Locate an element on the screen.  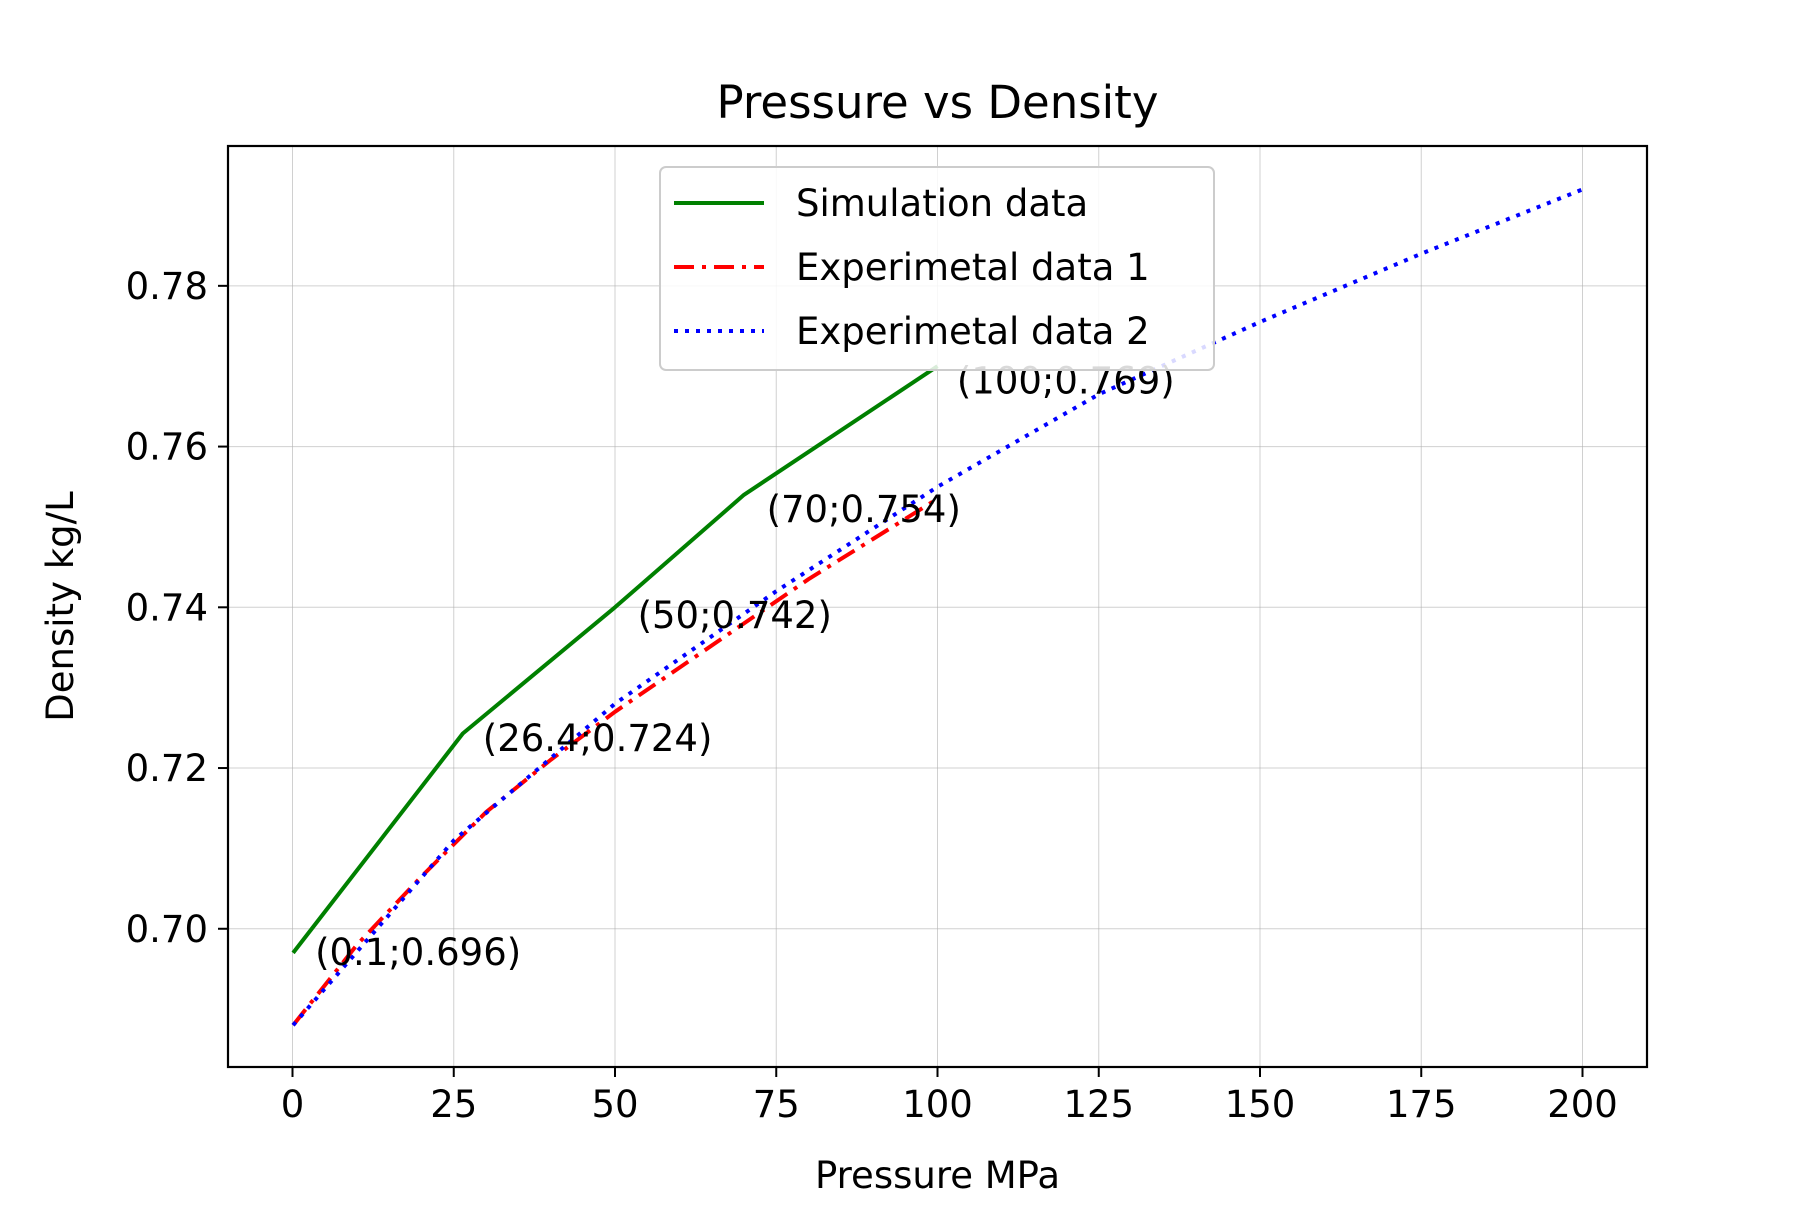
y-tick-label: 0.70 is located at coordinates (167, 929).